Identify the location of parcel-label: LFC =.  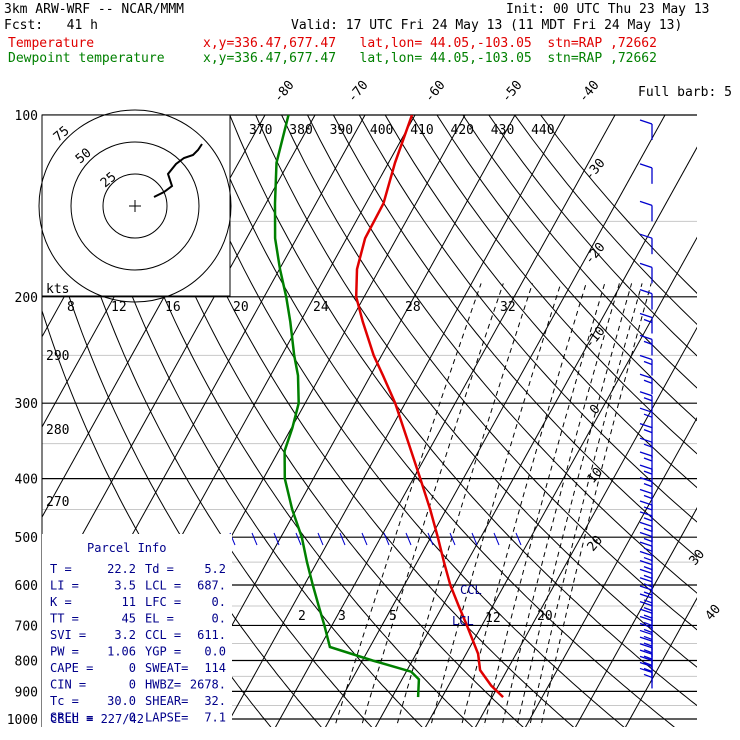
(163, 602).